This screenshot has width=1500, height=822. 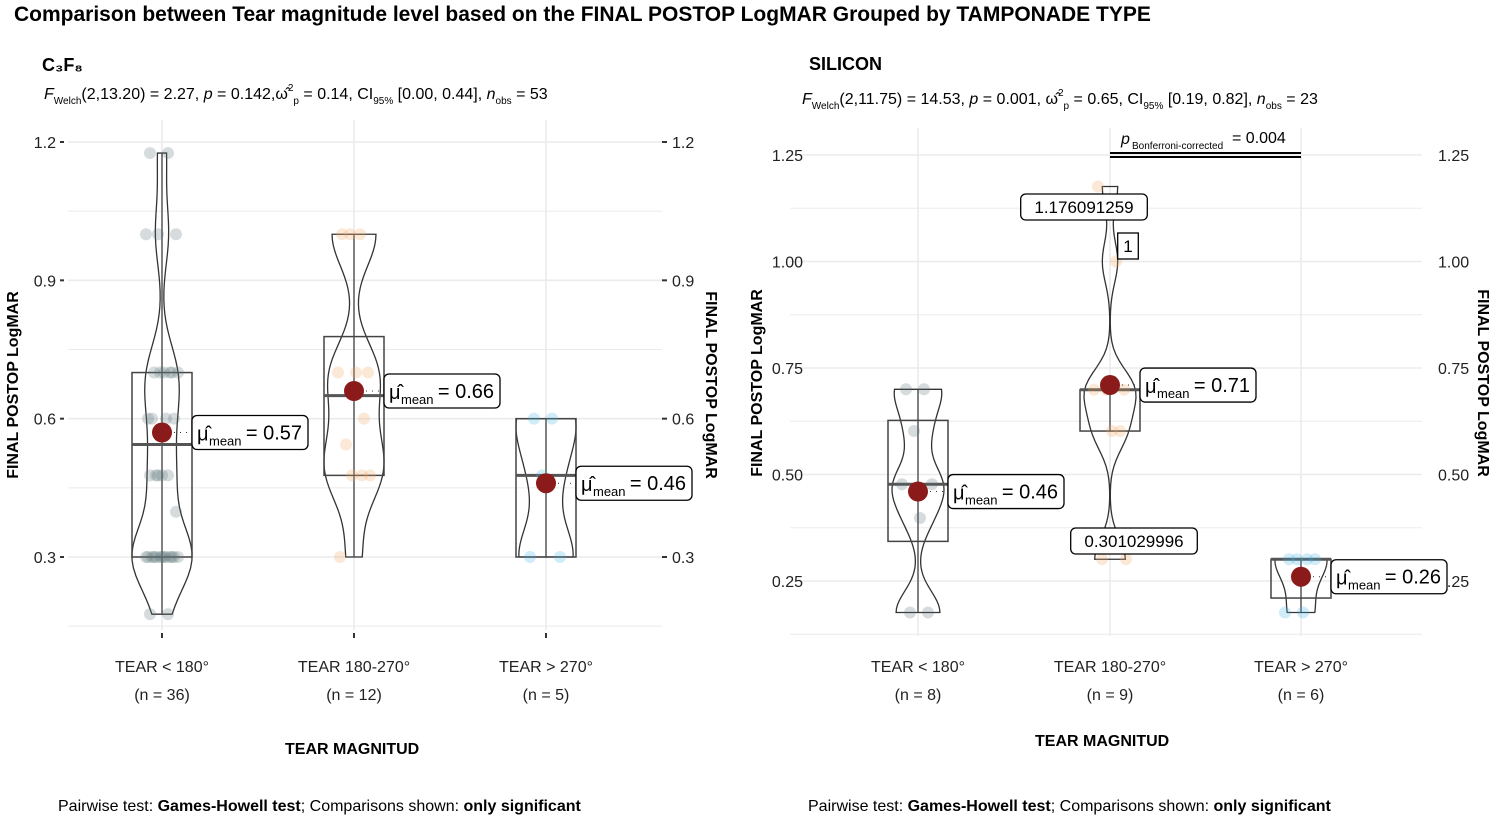 I want to click on subtitle-segment: [0.19, 0.82],, so click(x=1210, y=99).